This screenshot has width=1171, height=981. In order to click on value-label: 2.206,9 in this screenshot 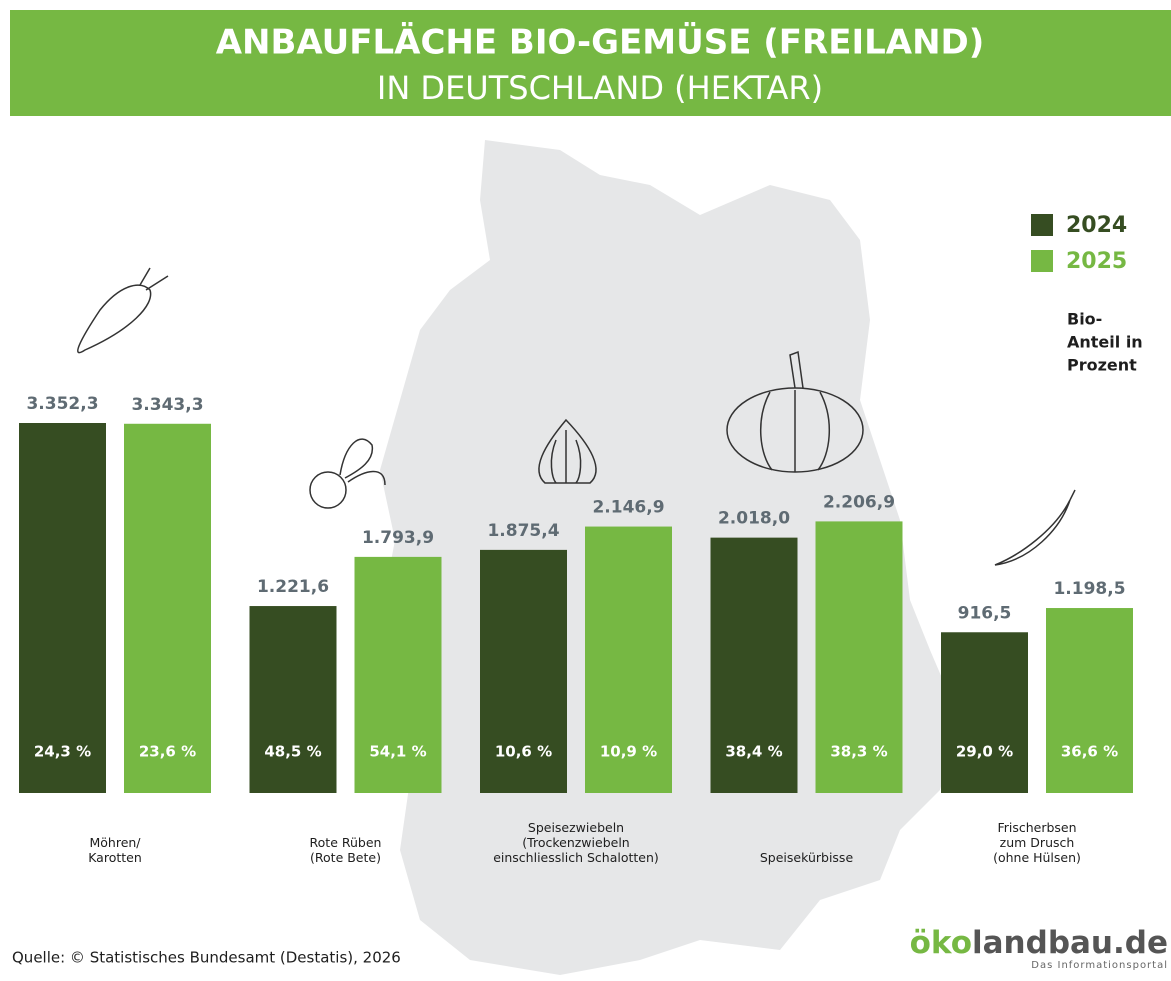, I will do `click(859, 502)`.